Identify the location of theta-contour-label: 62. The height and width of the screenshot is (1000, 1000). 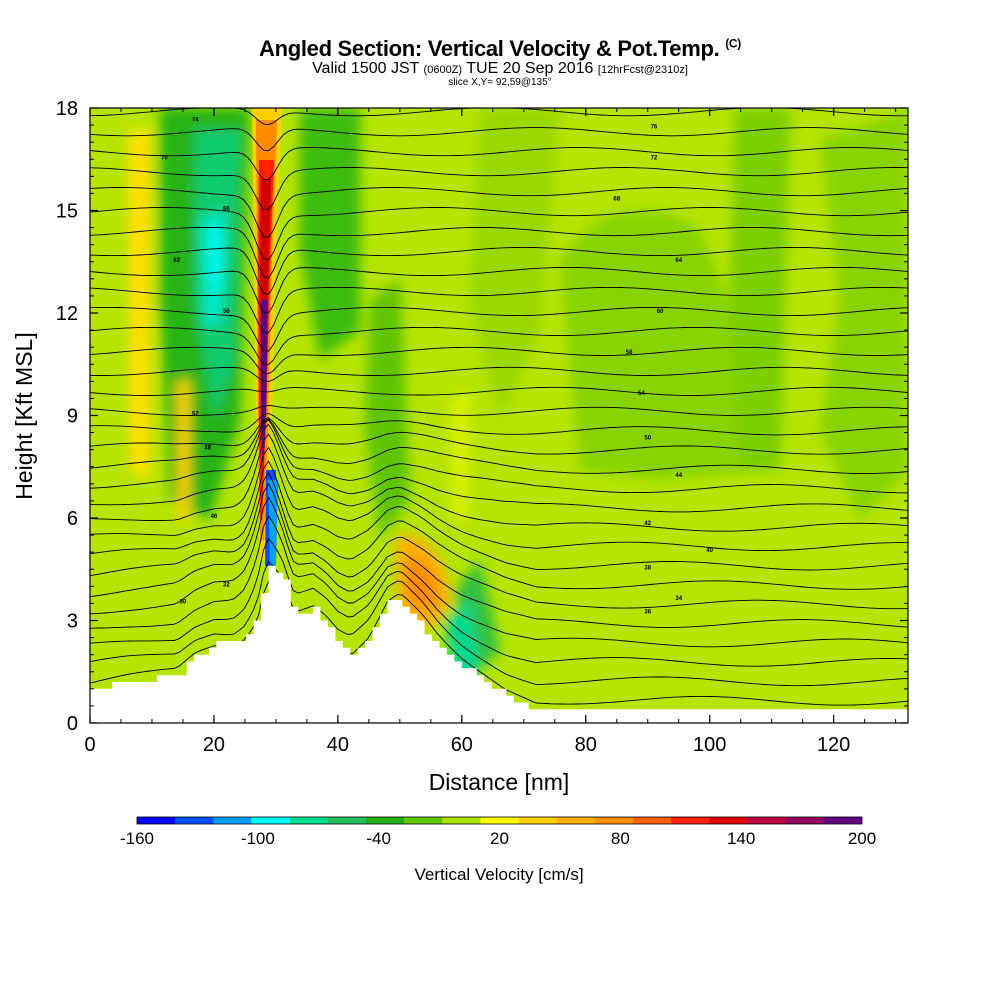
(176, 261).